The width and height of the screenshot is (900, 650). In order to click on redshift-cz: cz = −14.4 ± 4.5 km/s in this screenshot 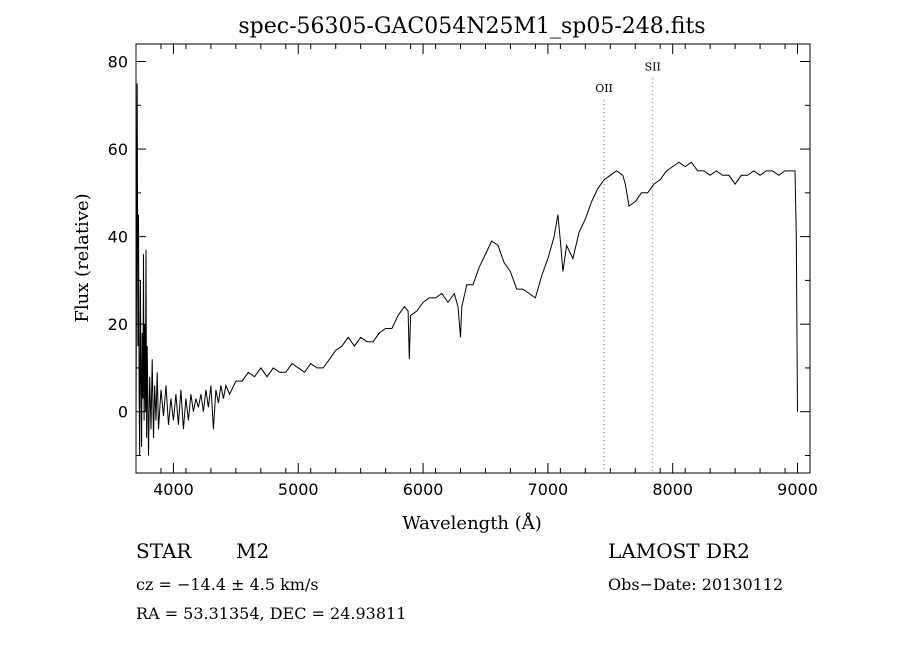, I will do `click(227, 584)`.